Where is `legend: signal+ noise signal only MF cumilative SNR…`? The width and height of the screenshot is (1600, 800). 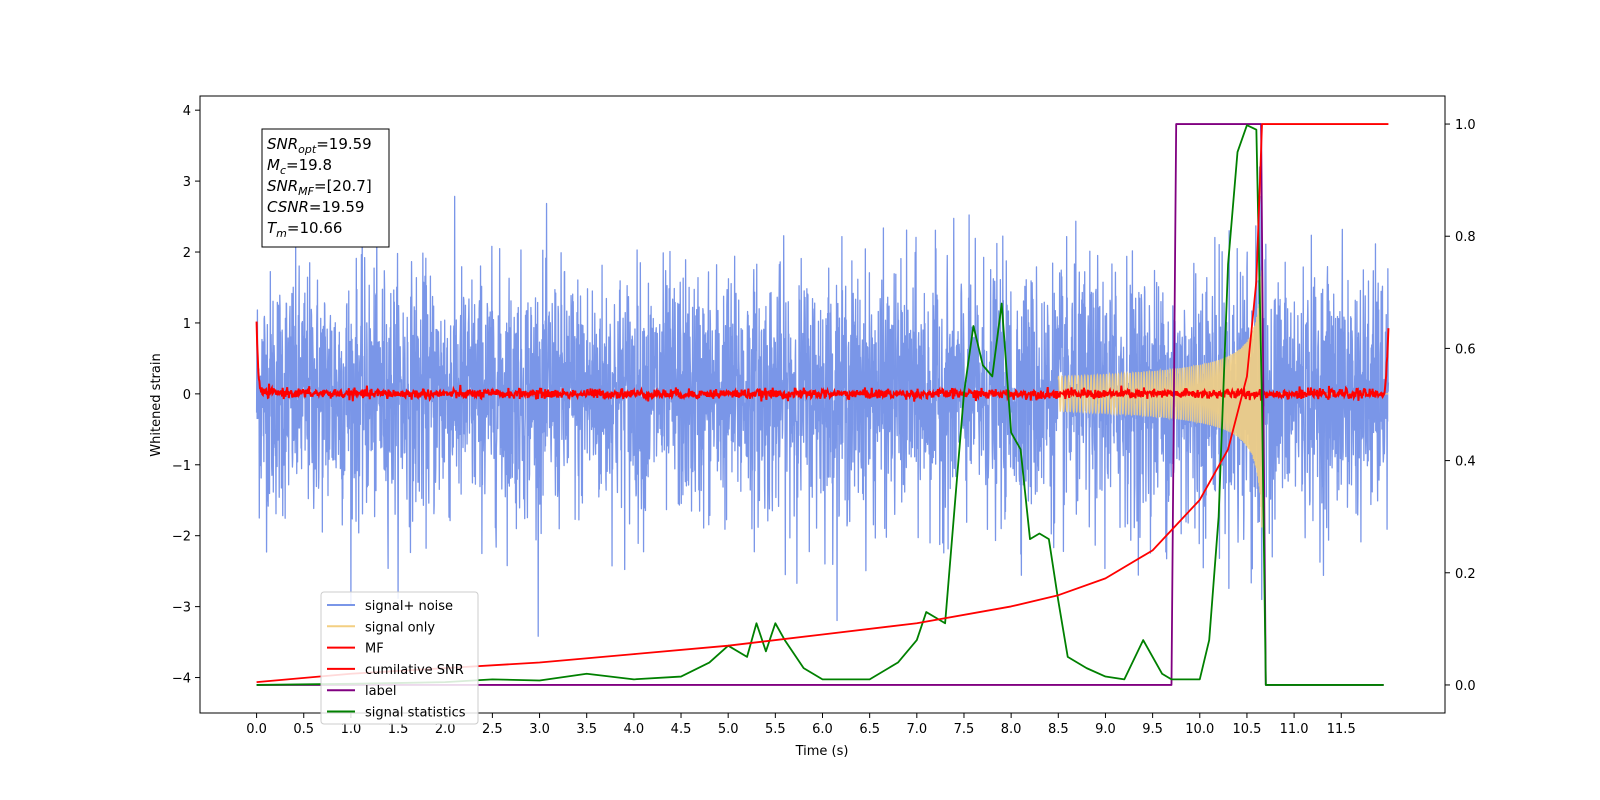
legend: signal+ noise signal only MF cumilative SNR… is located at coordinates (399, 658).